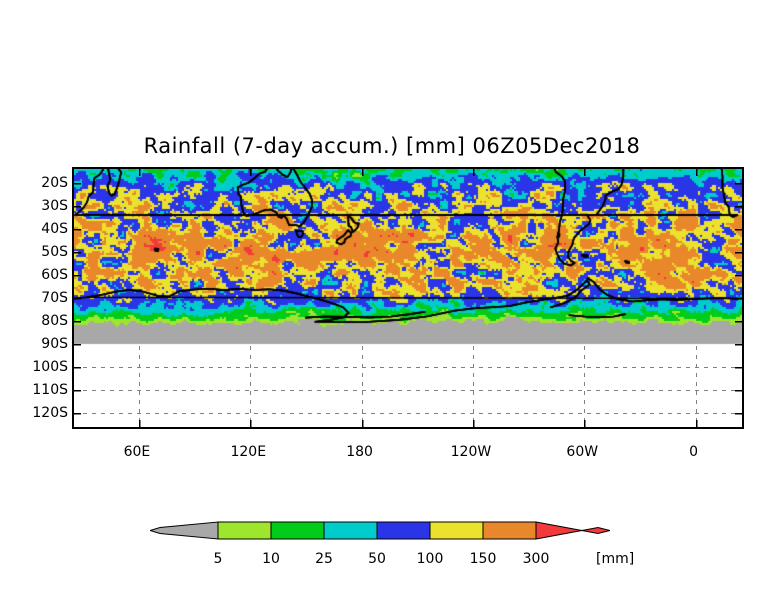 The width and height of the screenshot is (784, 612). Describe the element at coordinates (271, 559) in the screenshot. I see `colorbar-tick-label: 10` at that location.